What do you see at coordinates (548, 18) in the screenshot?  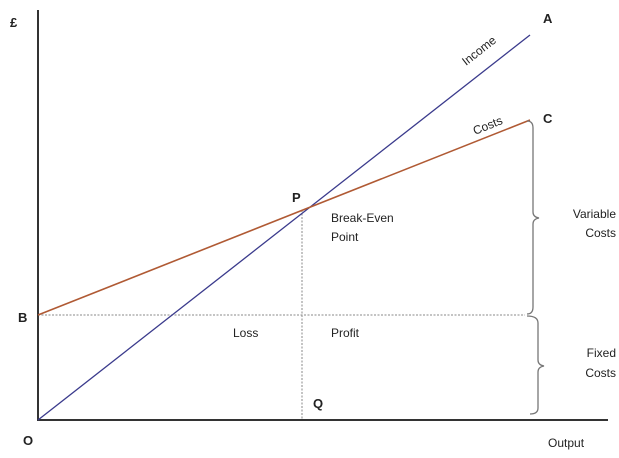 I see `point-a-label: A` at bounding box center [548, 18].